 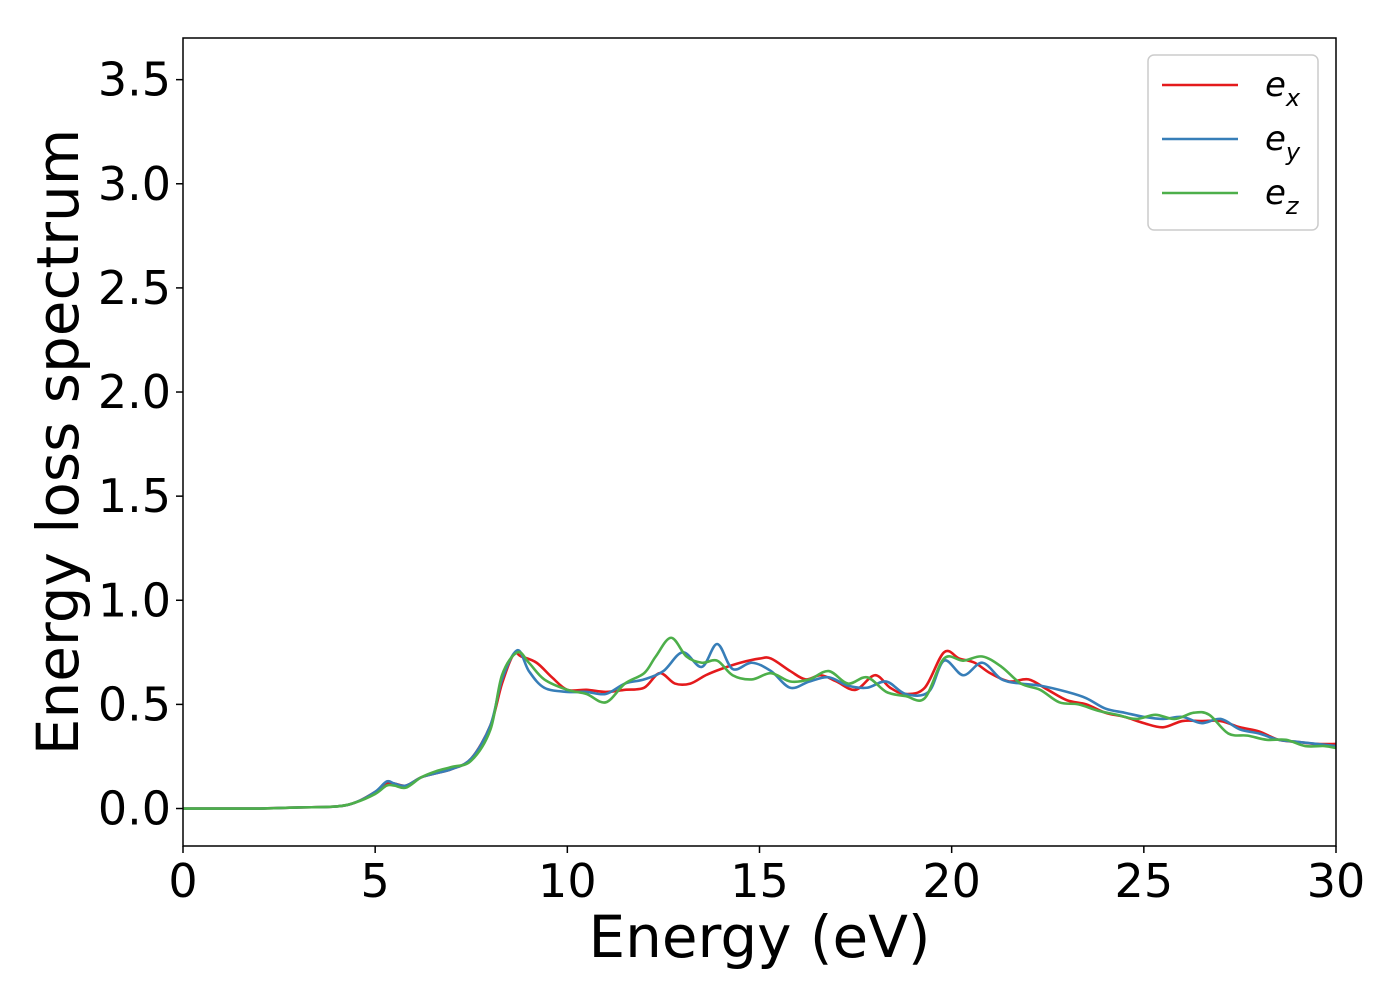 What do you see at coordinates (58, 442) in the screenshot?
I see `y-axis-label: Energy loss spectrum` at bounding box center [58, 442].